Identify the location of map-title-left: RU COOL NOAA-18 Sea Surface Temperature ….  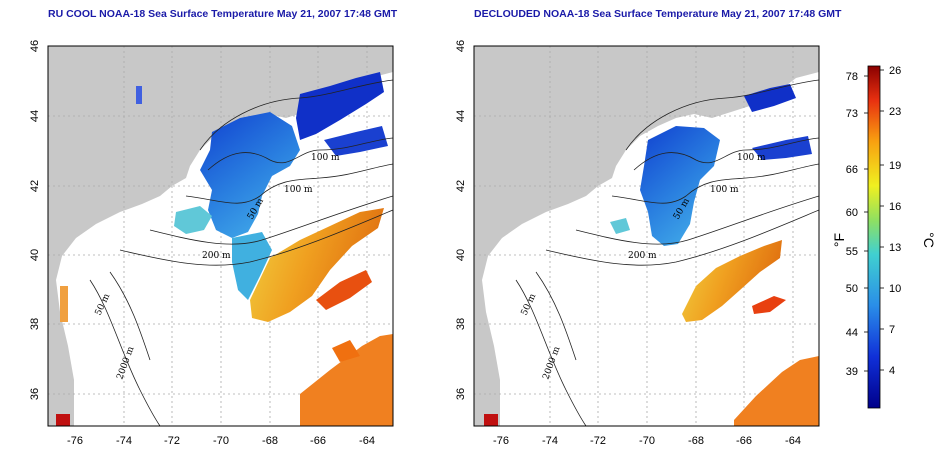
(223, 14).